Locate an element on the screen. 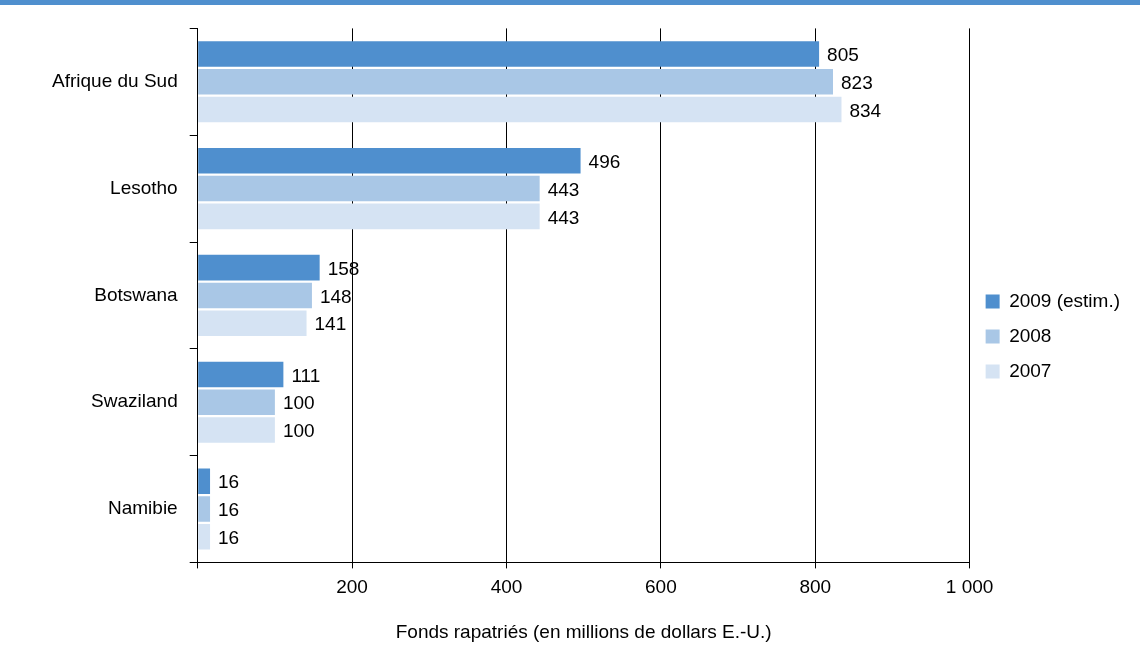 This screenshot has width=1140, height=658. y-tick-label: Swaziland is located at coordinates (134, 401).